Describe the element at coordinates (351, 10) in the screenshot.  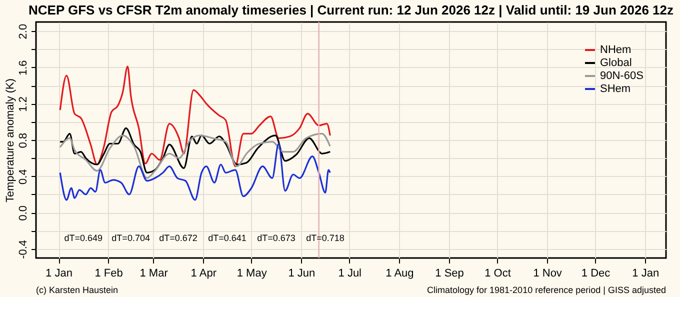
I see `chart-title: NCEP GFS vs CFSR T2m anomaly timeseries | Current run: 12 Jun 2026 12z | Valid until: 19 Jun 2026 12z` at that location.